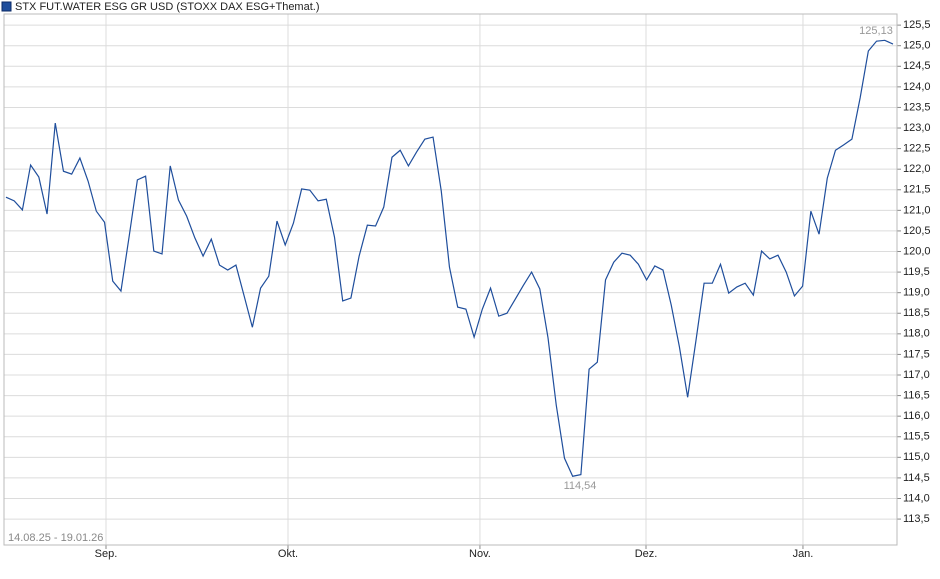 Image resolution: width=940 pixels, height=579 pixels. What do you see at coordinates (480, 554) in the screenshot?
I see `x-tick-label: Nov.` at bounding box center [480, 554].